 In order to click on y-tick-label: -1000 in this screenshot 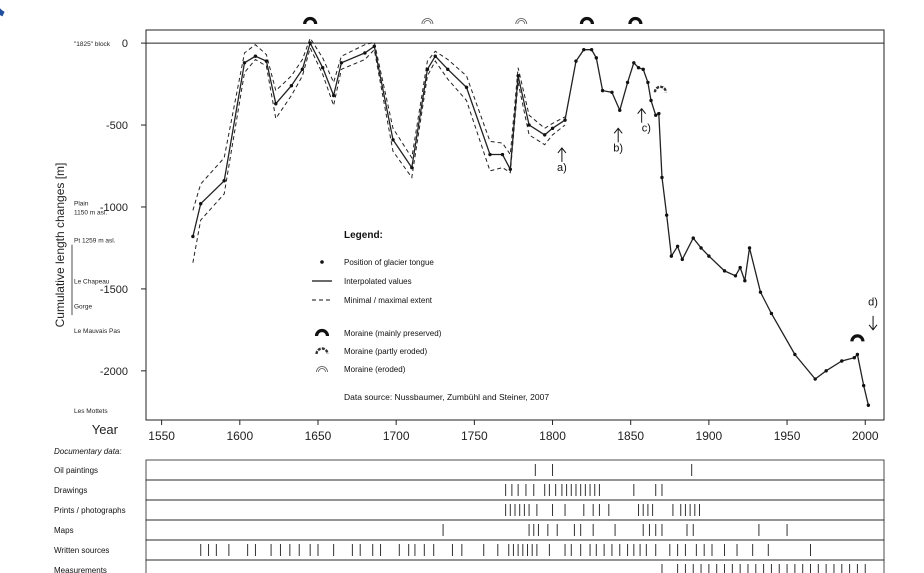, I will do `click(114, 208)`.